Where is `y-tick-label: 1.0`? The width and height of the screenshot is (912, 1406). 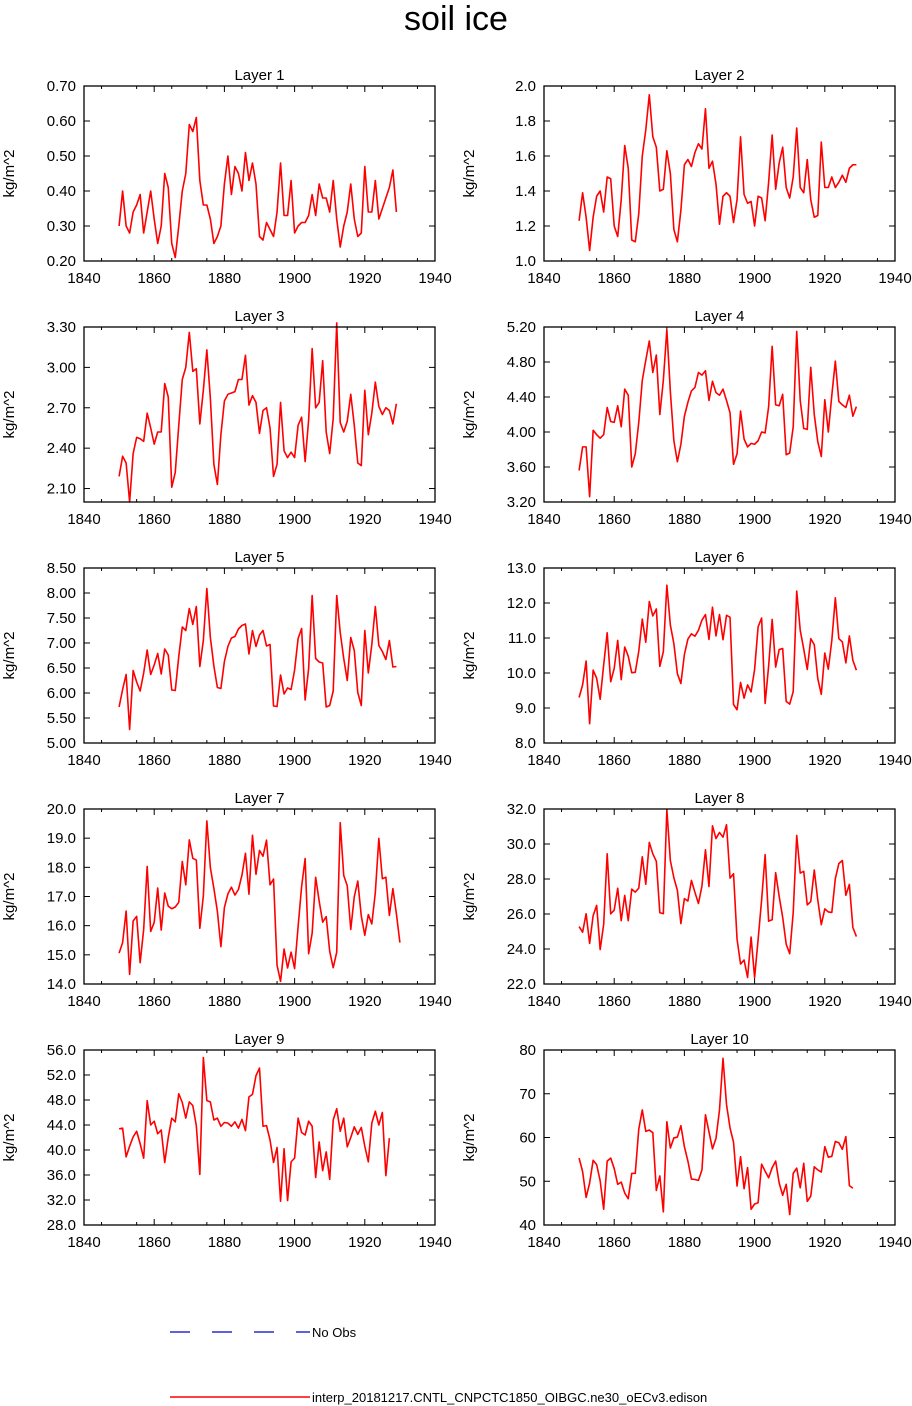
y-tick-label: 1.0 is located at coordinates (525, 261).